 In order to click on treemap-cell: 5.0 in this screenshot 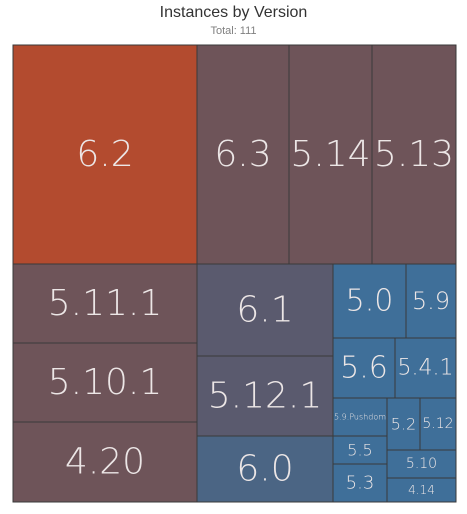, I will do `click(369, 301)`.